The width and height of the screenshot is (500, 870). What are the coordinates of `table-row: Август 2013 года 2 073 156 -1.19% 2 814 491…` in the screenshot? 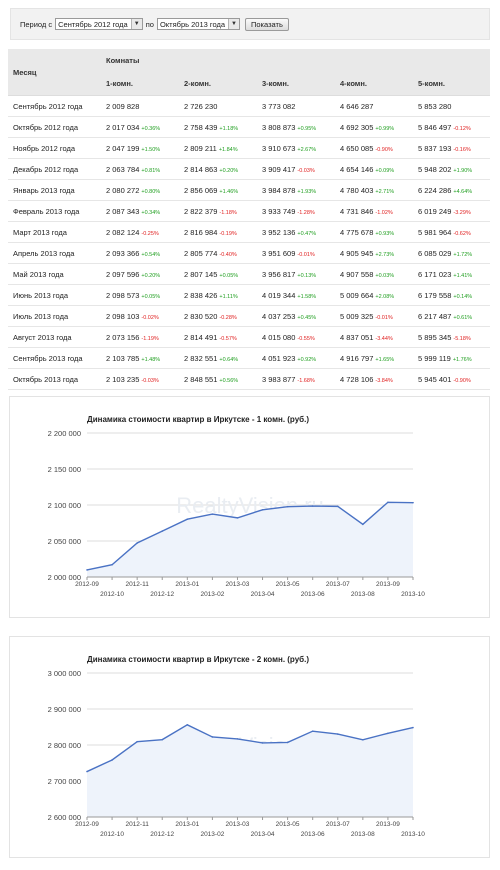 It's located at (249, 337).